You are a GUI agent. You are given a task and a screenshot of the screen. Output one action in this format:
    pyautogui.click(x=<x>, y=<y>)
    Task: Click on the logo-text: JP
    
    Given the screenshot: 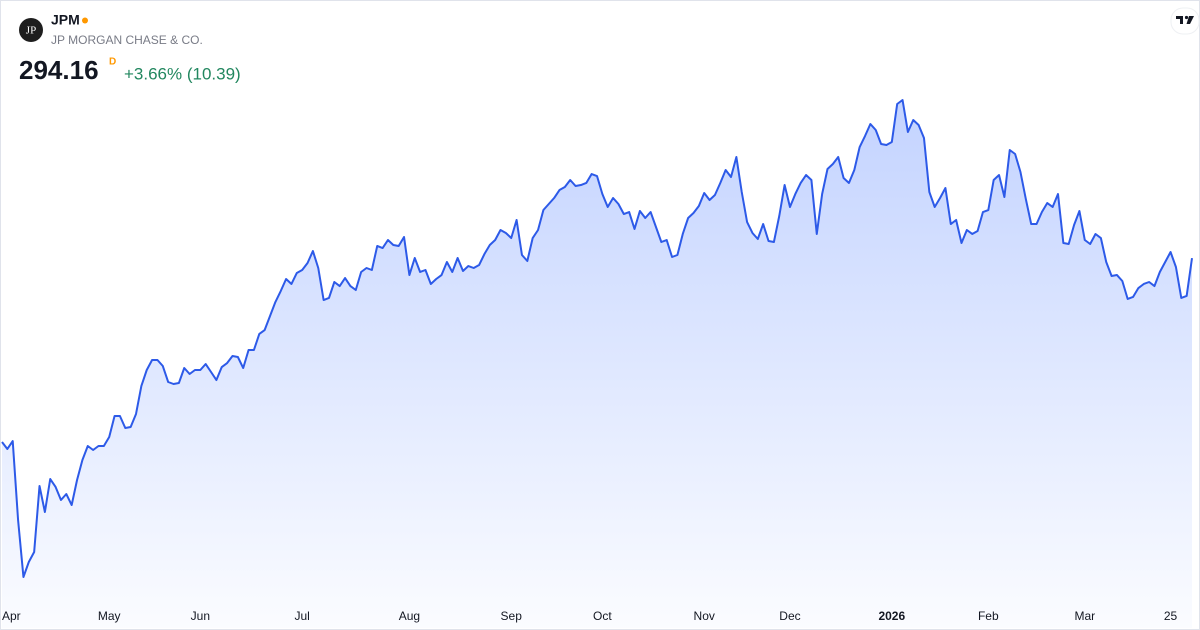 What is the action you would take?
    pyautogui.click(x=31, y=31)
    